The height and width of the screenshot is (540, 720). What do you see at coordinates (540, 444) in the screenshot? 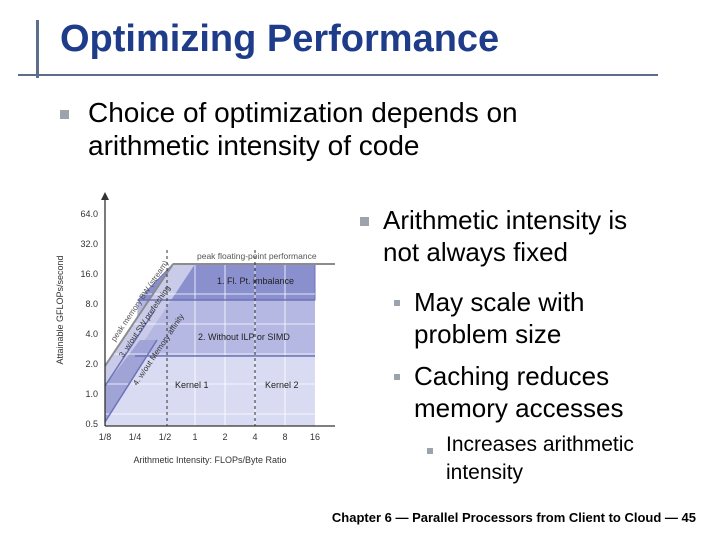
I see `bullet-line: Increases arithmetic` at bounding box center [540, 444].